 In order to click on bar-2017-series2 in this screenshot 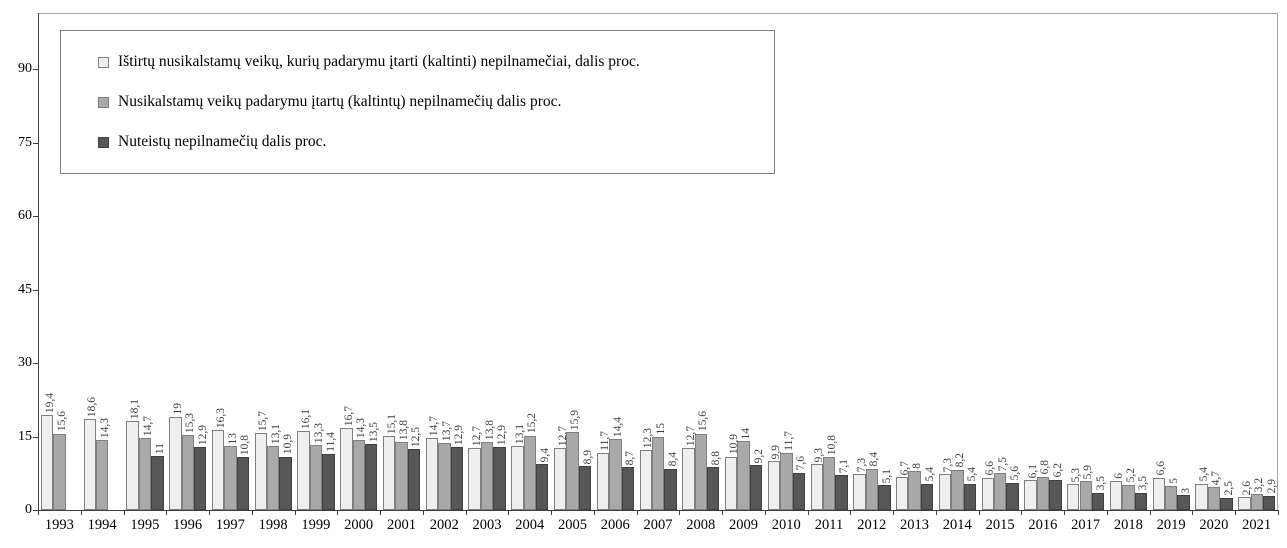, I will do `click(1085, 495)`.